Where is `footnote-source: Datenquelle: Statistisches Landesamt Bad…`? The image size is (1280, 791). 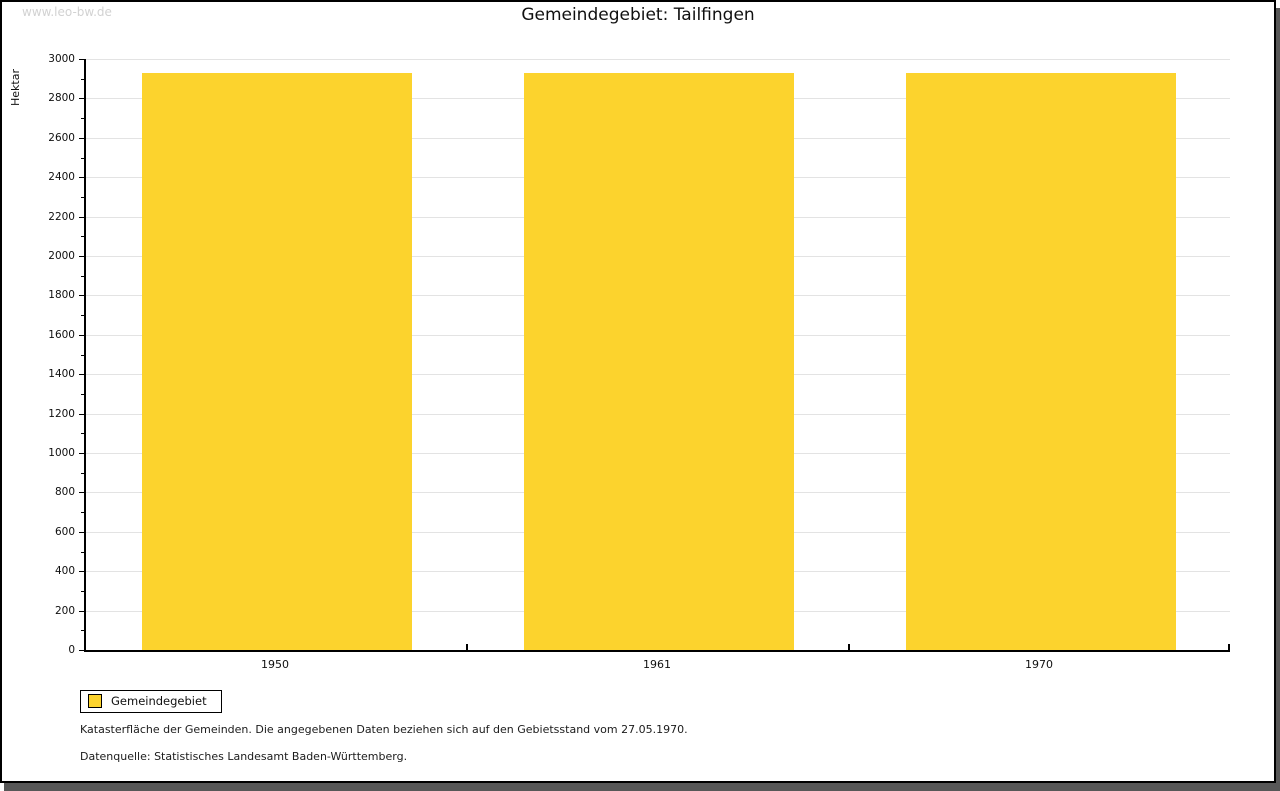 footnote-source: Datenquelle: Statistisches Landesamt Bad… is located at coordinates (244, 756).